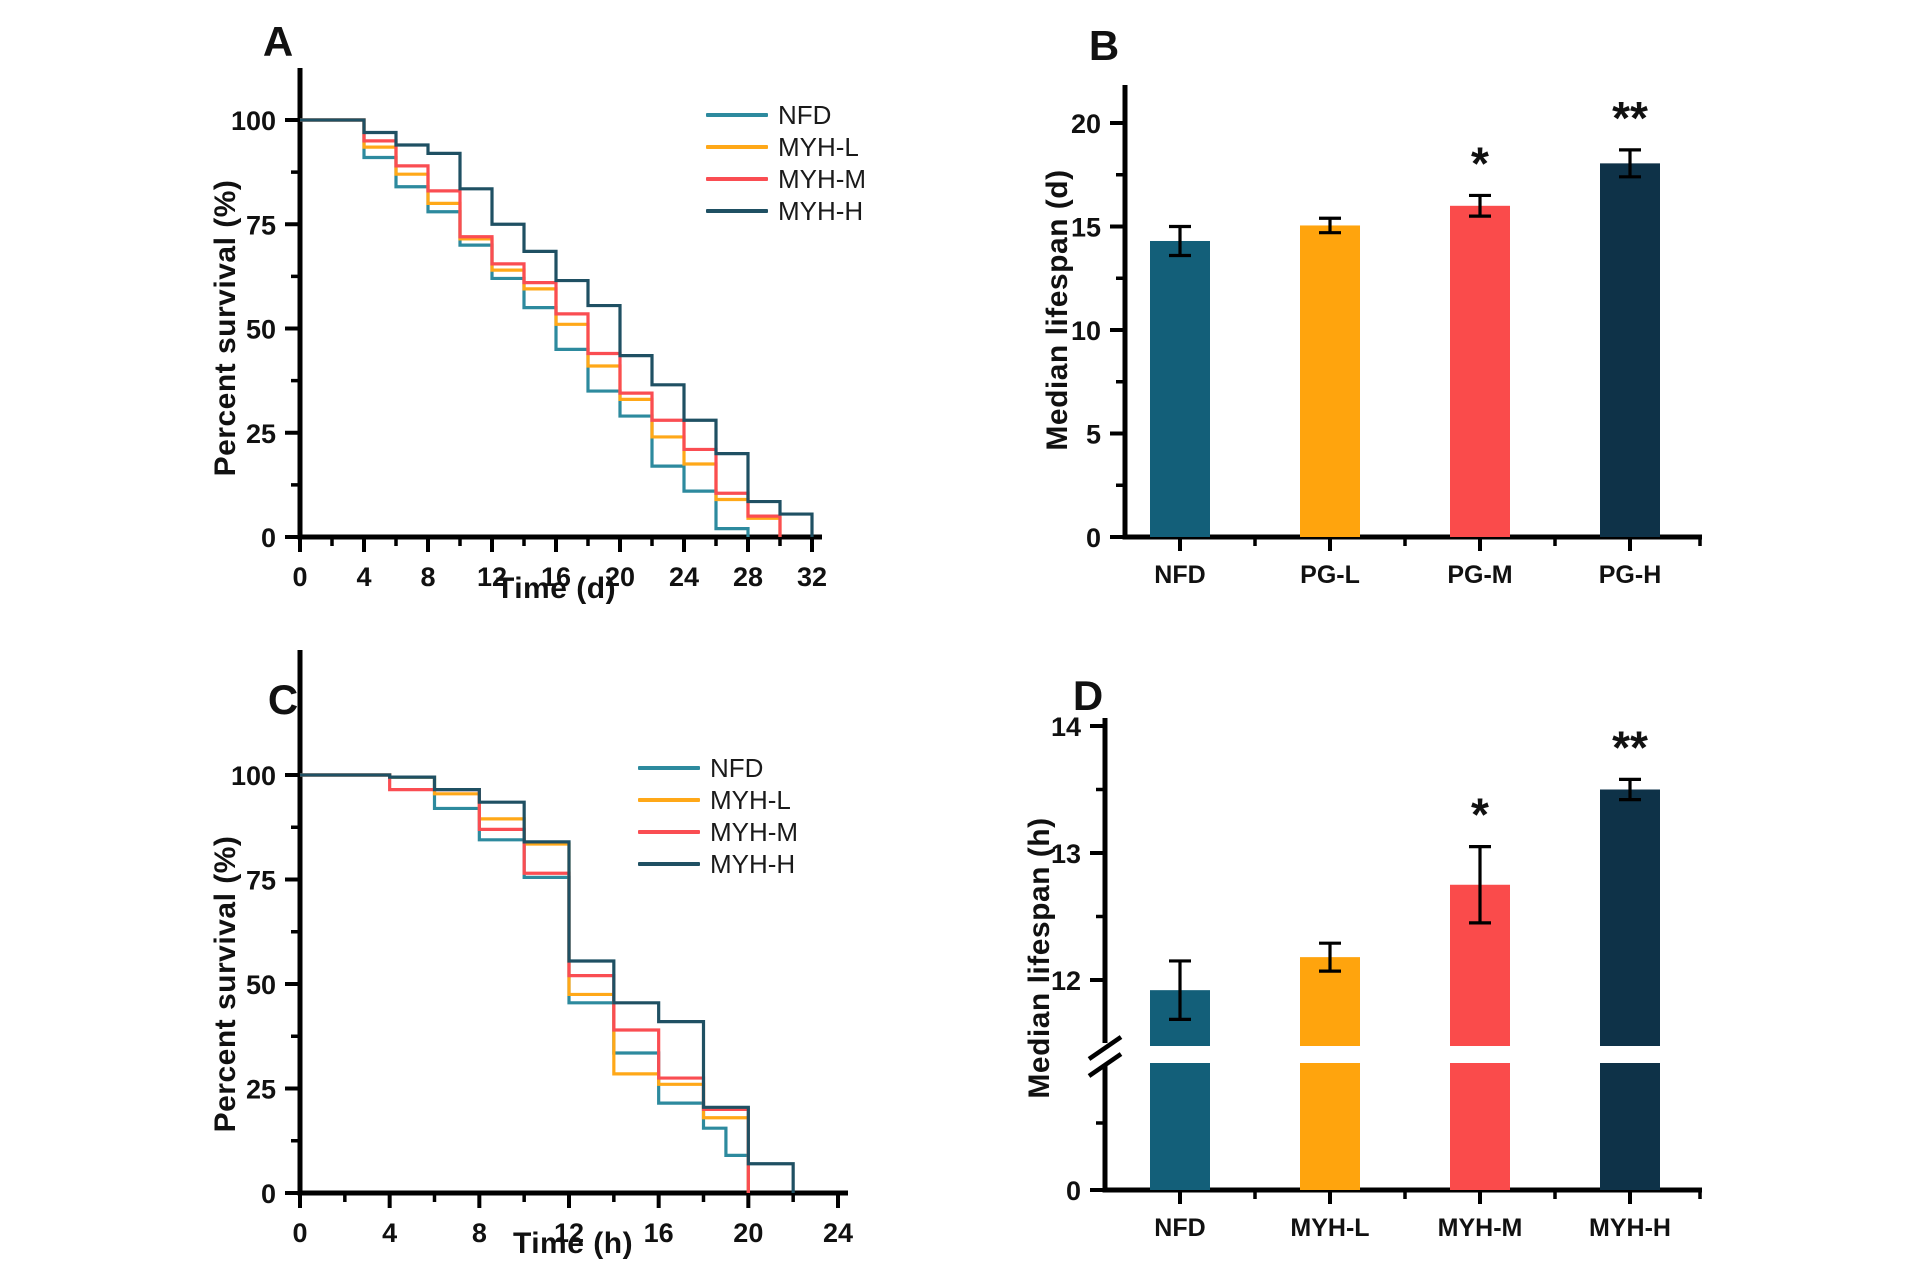  What do you see at coordinates (786, 115) in the screenshot?
I see `legend-item: NFD` at bounding box center [786, 115].